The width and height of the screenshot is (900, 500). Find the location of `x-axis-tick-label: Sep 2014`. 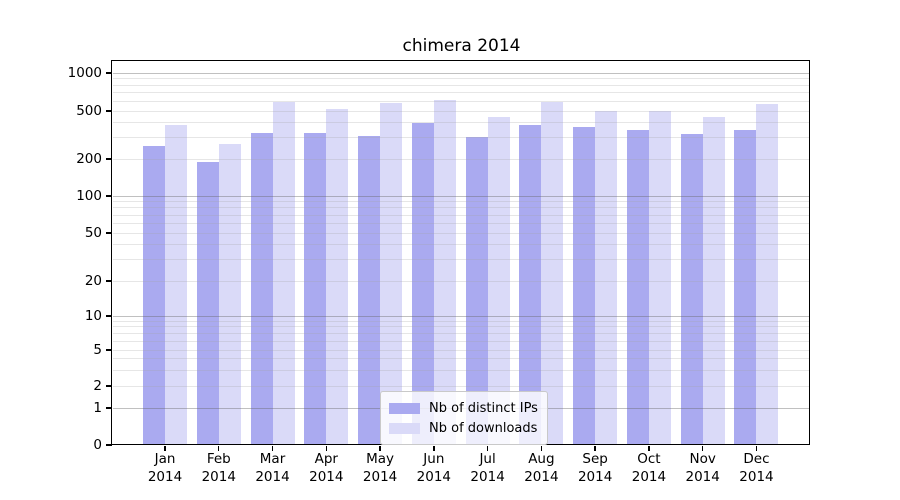

x-axis-tick-label: Sep 2014 is located at coordinates (595, 468).